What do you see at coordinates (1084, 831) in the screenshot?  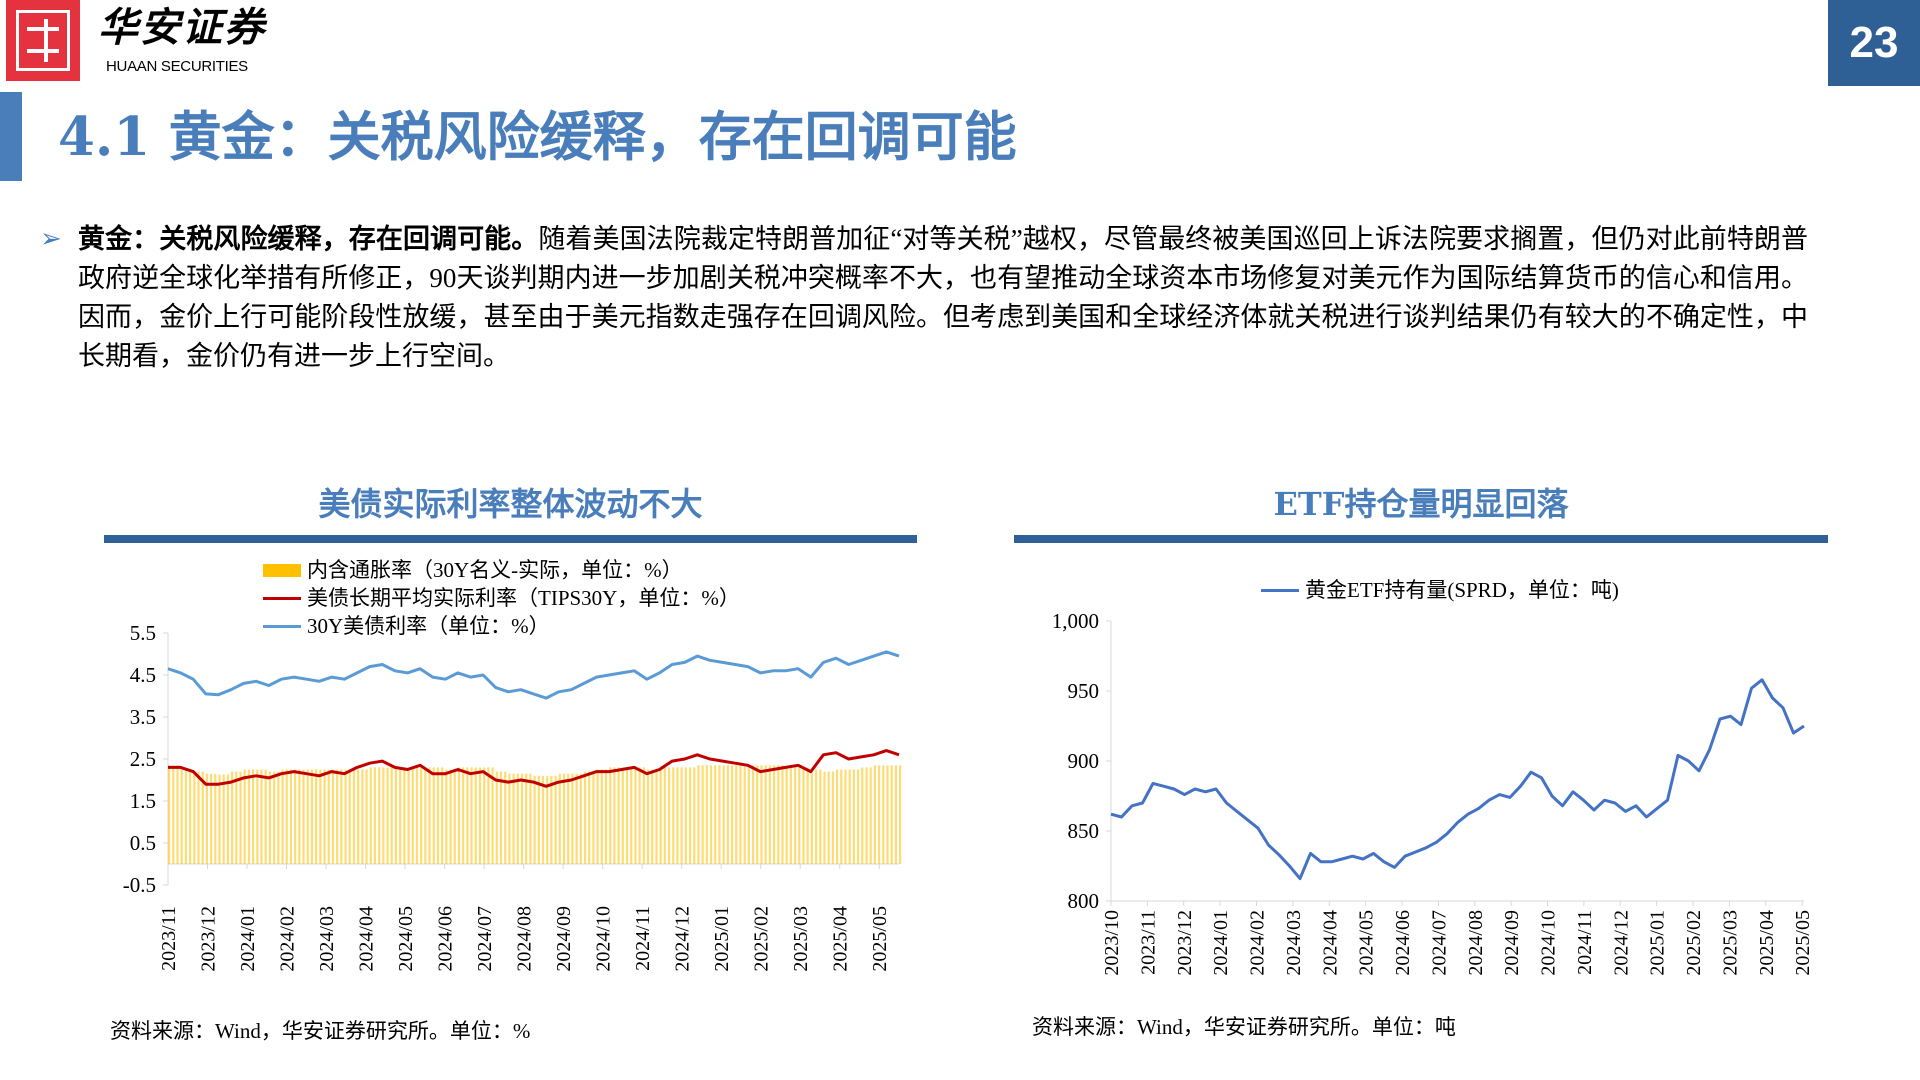 I see `y-tick-label: 850` at bounding box center [1084, 831].